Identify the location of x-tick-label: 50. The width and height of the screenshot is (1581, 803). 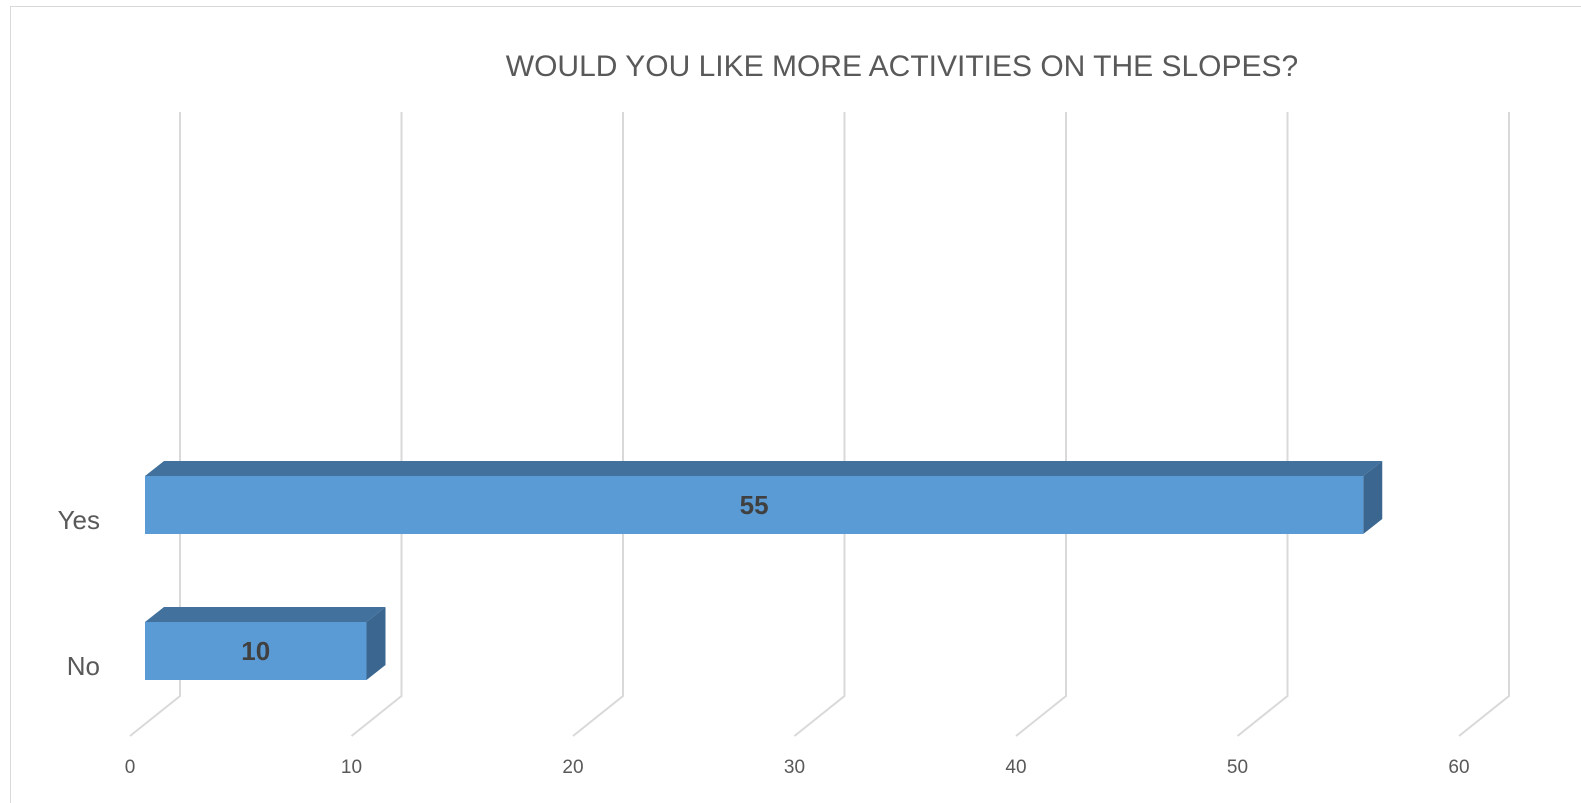
(1237, 767).